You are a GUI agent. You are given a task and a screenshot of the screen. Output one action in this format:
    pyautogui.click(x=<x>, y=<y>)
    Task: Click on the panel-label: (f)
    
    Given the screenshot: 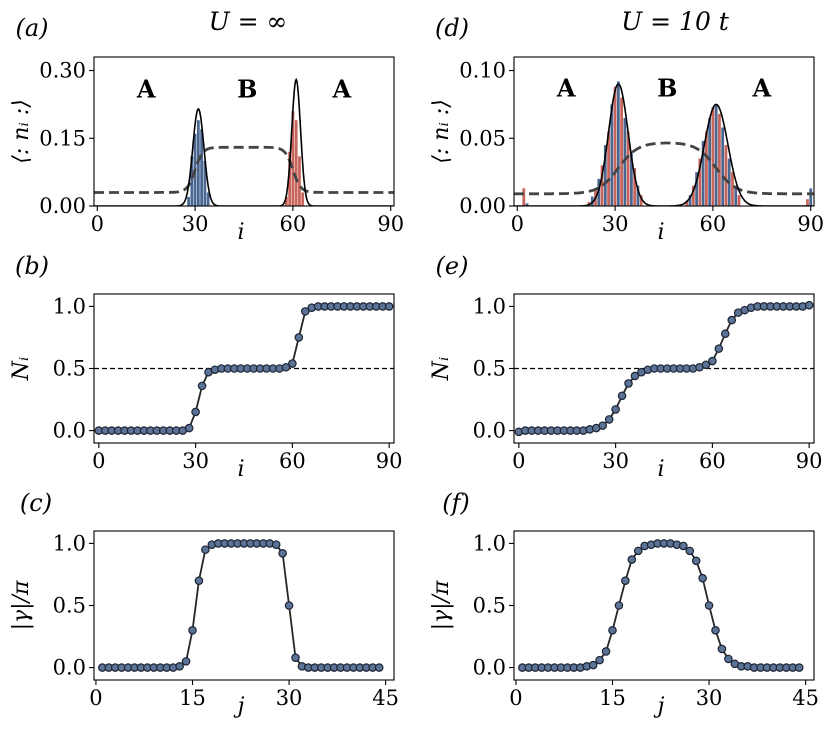 What is the action you would take?
    pyautogui.click(x=456, y=503)
    